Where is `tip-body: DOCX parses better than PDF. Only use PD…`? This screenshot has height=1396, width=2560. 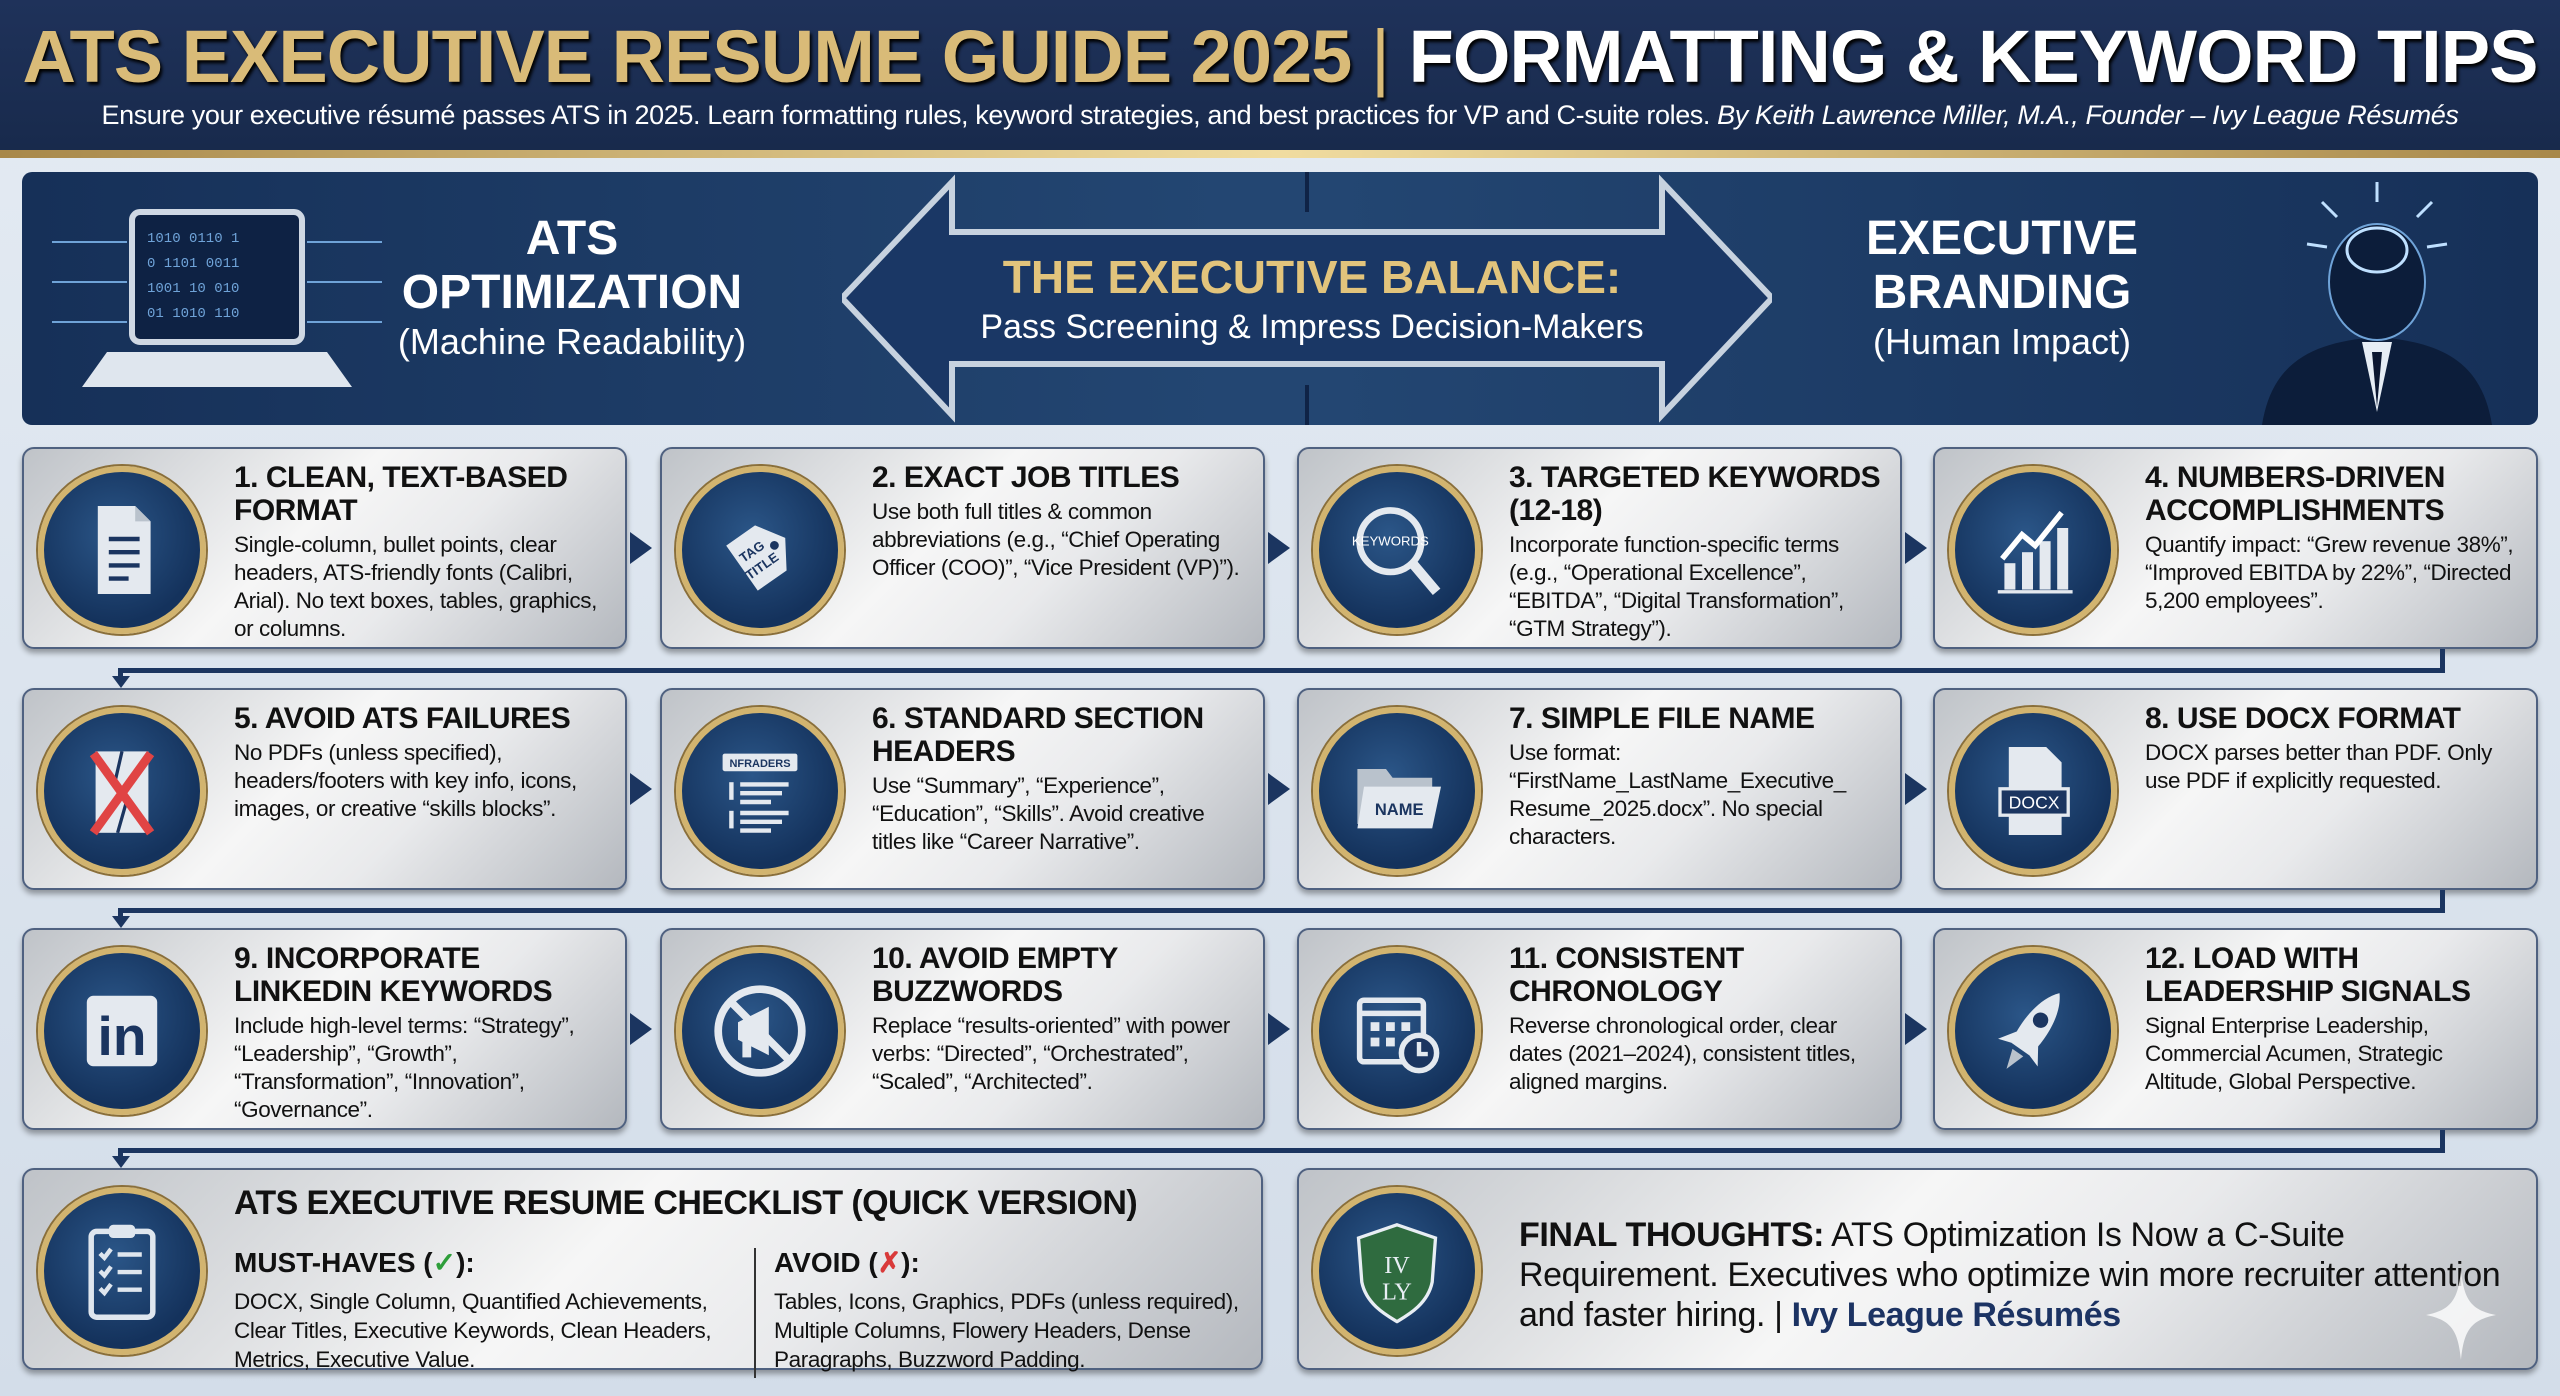 tip-body: DOCX parses better than PDF. Only use PD… is located at coordinates (2318, 766).